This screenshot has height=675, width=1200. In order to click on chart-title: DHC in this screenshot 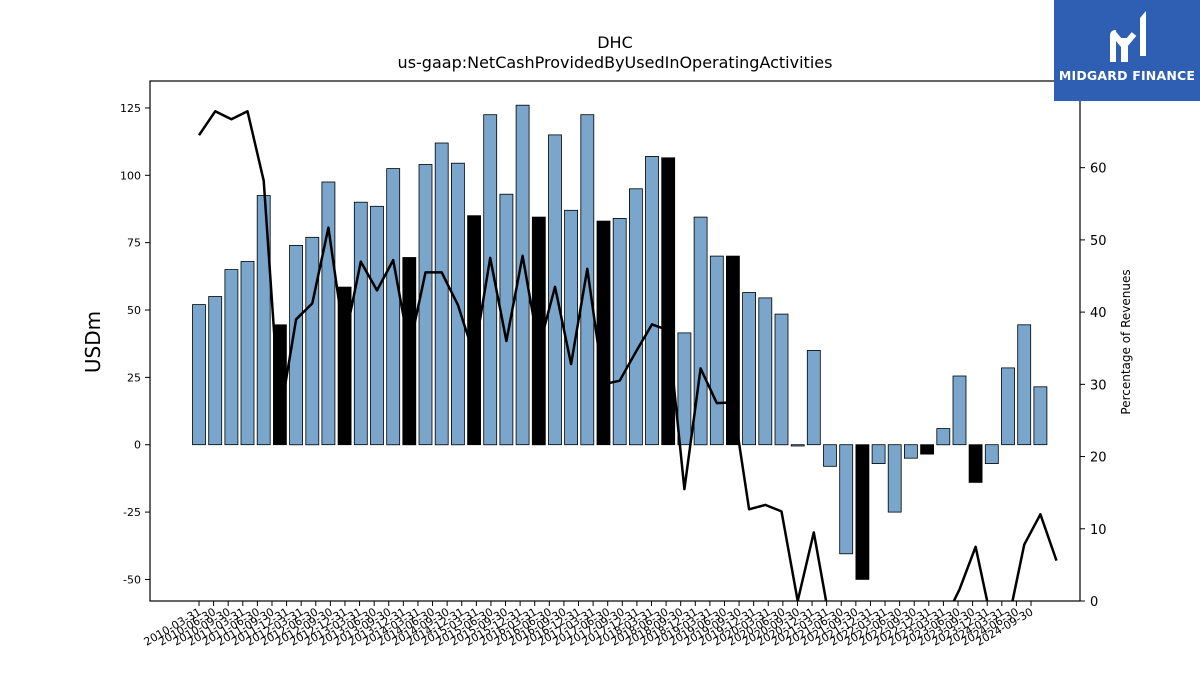, I will do `click(615, 42)`.